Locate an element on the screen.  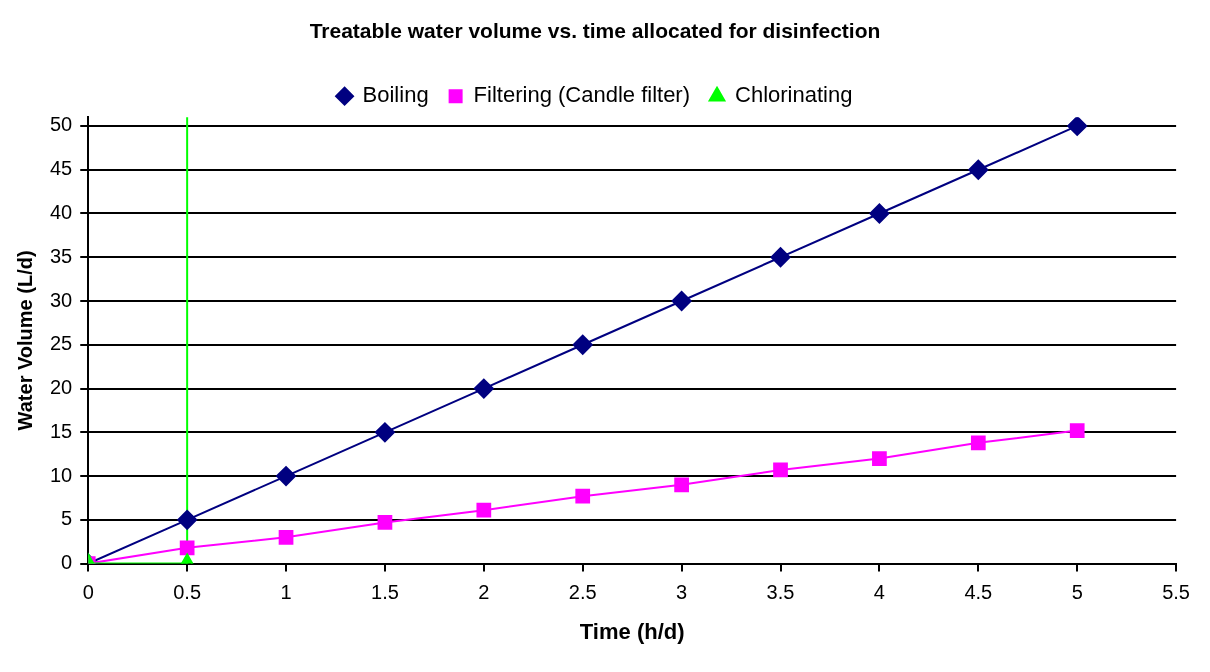
legend-label: Boiling is located at coordinates (395, 95).